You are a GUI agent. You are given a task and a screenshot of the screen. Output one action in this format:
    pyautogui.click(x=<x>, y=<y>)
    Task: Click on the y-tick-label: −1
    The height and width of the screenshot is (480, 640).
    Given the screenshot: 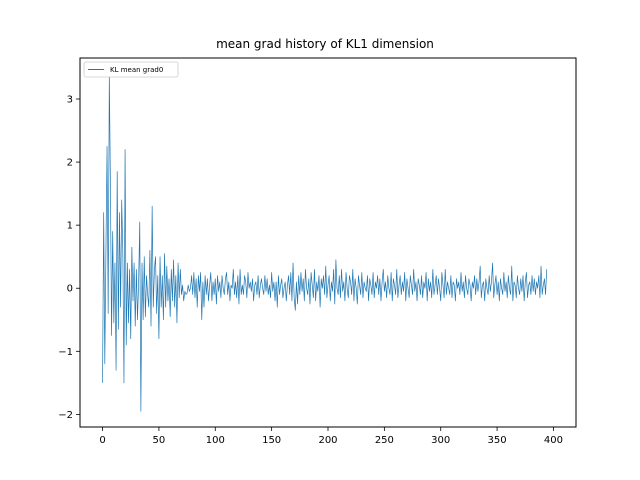 What is the action you would take?
    pyautogui.click(x=65, y=352)
    